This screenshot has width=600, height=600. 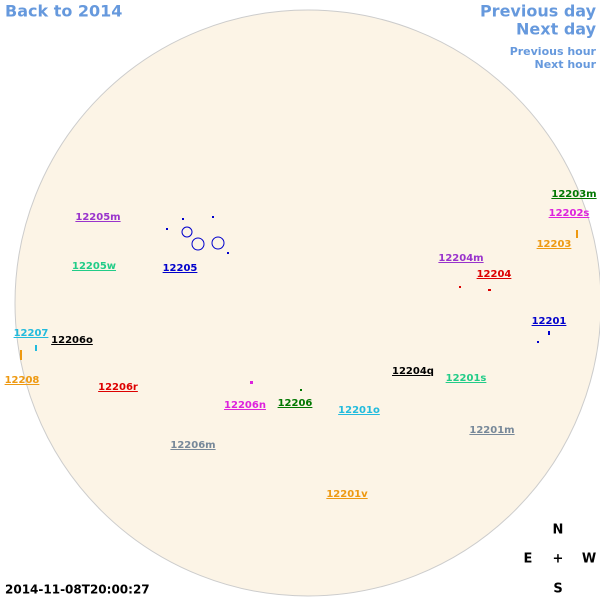 I want to click on region-label: 12202s, so click(x=569, y=213).